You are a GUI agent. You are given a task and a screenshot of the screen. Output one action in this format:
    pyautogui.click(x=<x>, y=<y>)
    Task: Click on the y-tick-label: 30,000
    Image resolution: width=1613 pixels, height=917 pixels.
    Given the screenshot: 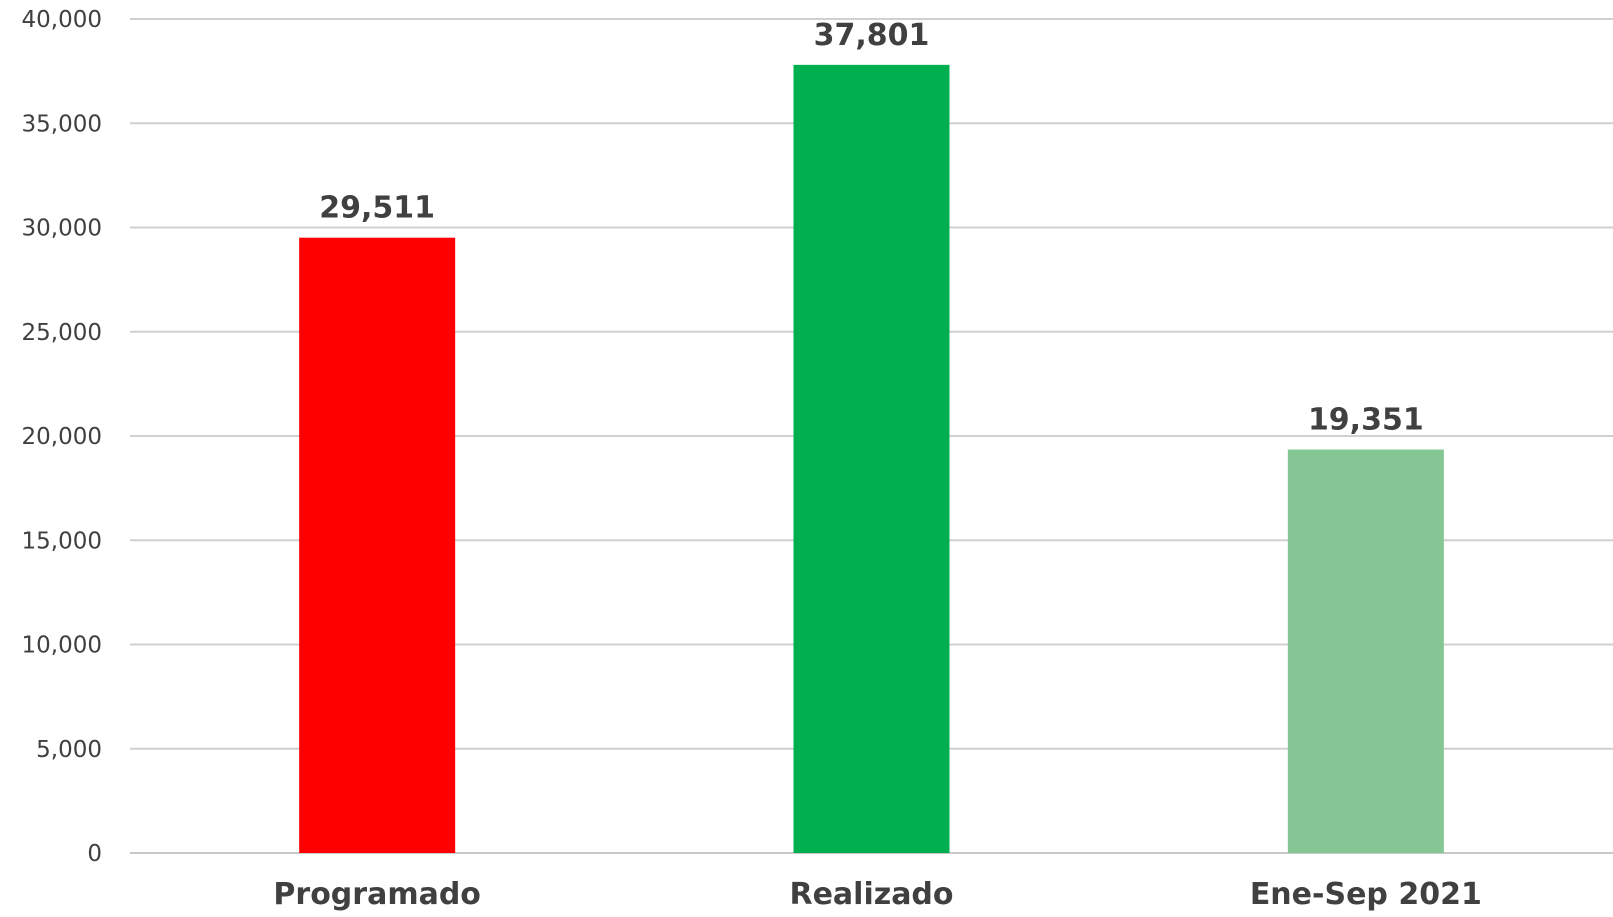 What is the action you would take?
    pyautogui.click(x=62, y=229)
    